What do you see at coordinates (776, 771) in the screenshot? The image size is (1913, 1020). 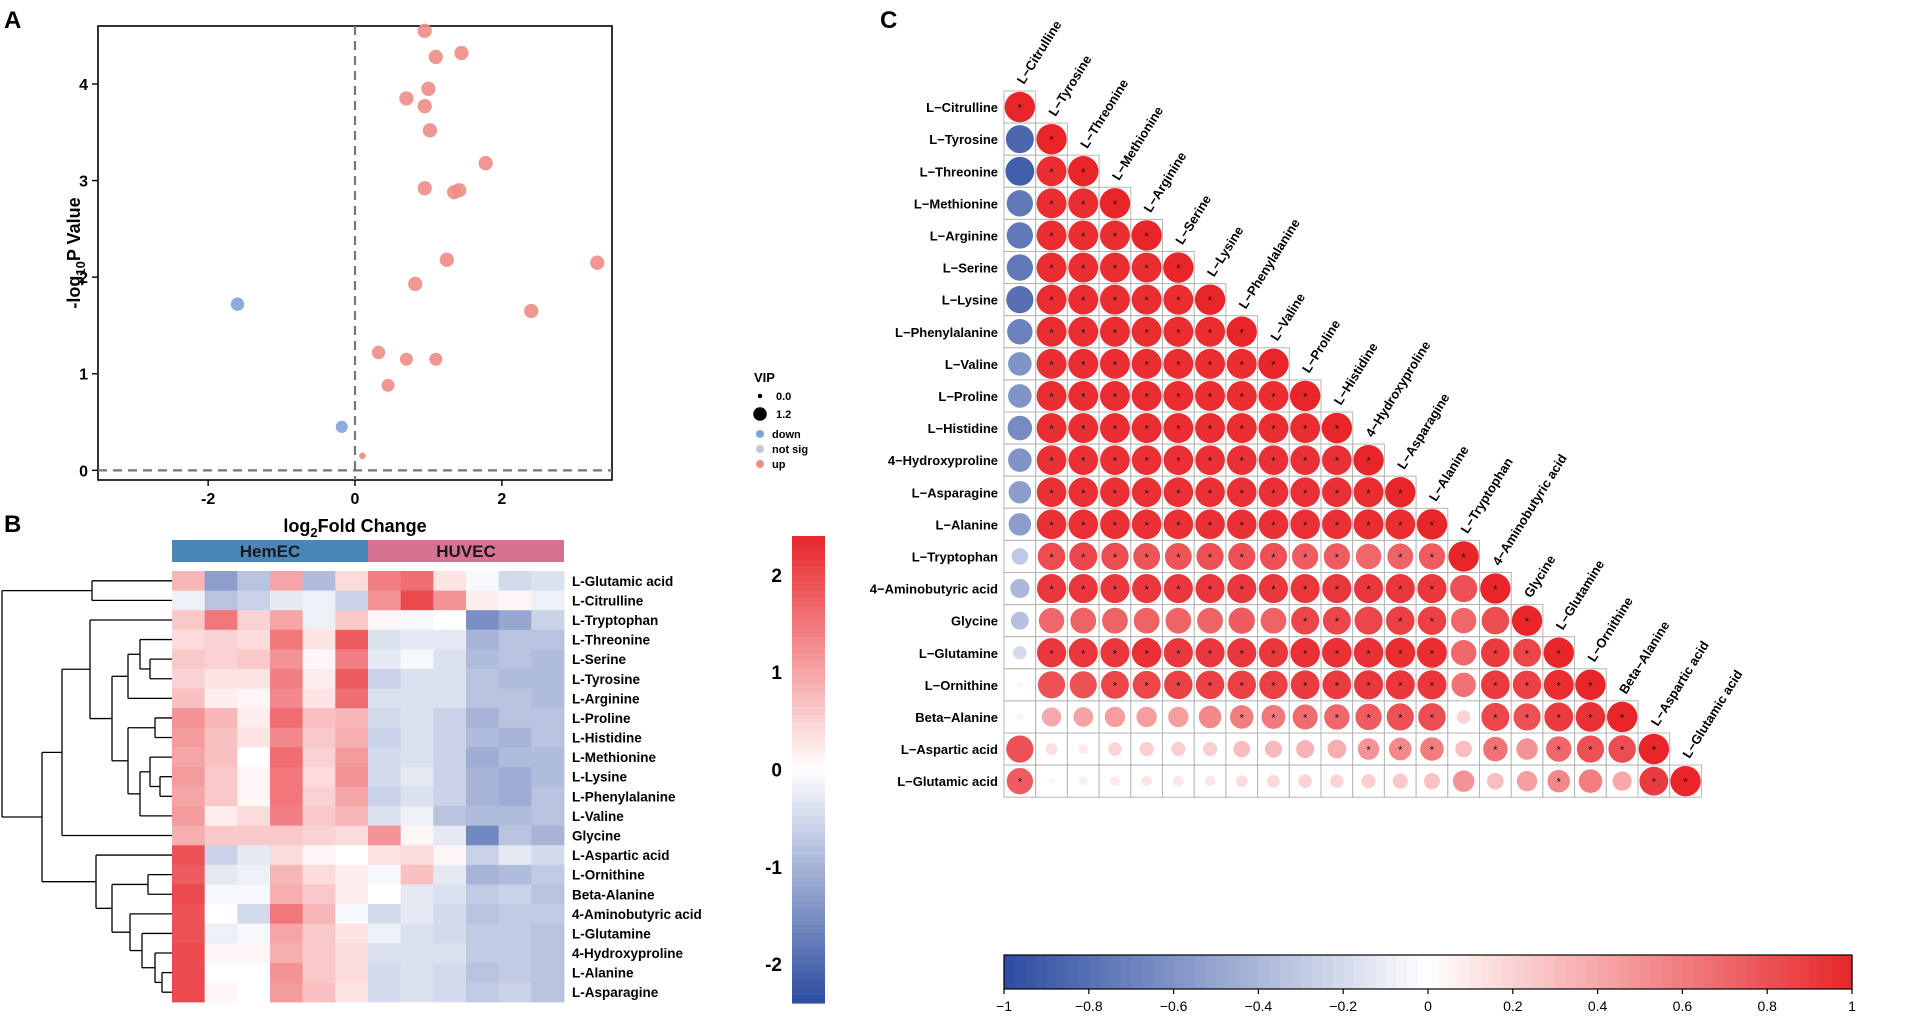 I see `heatmap-scale-label: 0` at bounding box center [776, 771].